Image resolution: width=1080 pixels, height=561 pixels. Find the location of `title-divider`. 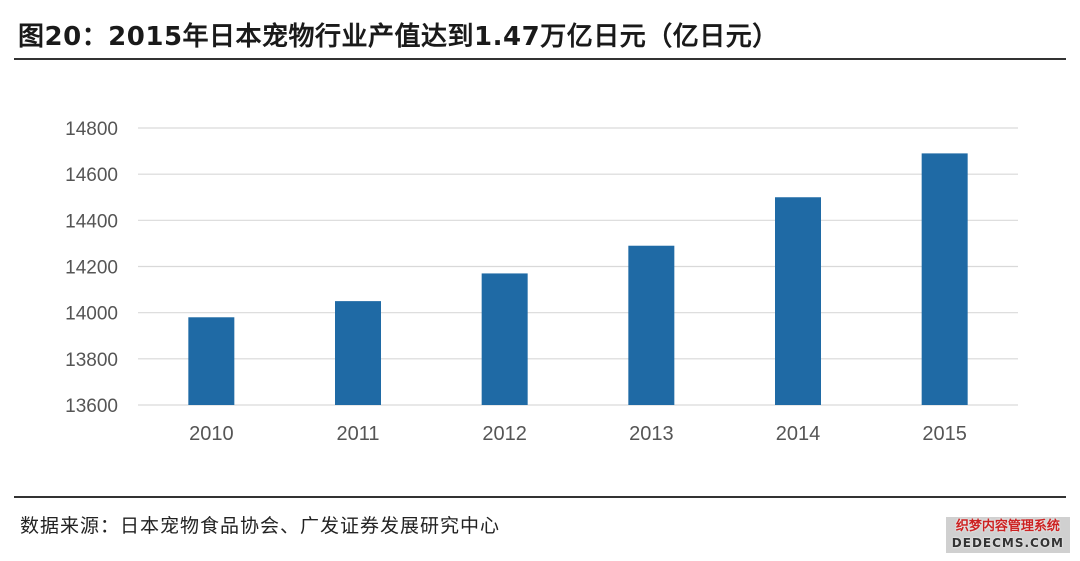

title-divider is located at coordinates (540, 59).